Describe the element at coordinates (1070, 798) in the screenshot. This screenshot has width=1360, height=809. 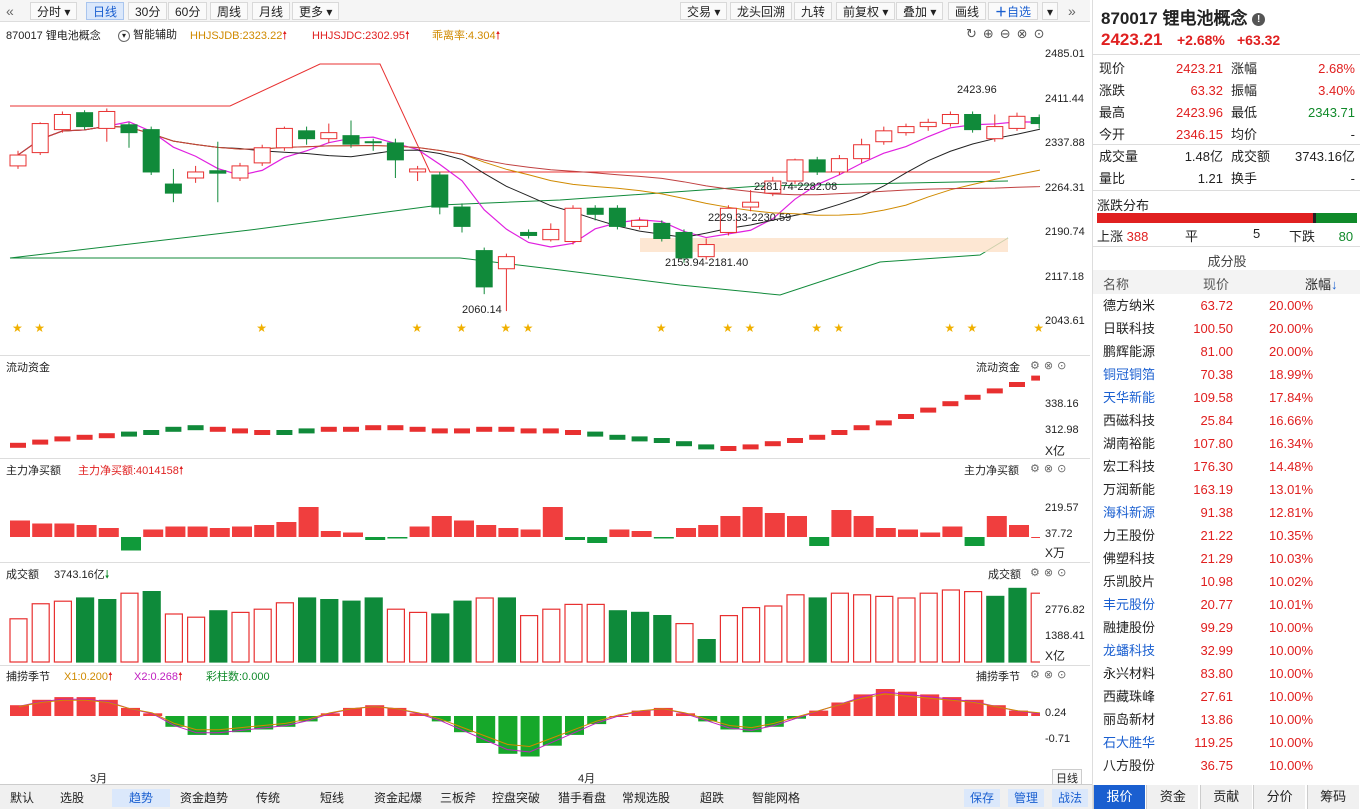
I see `tactics-button: 战法` at that location.